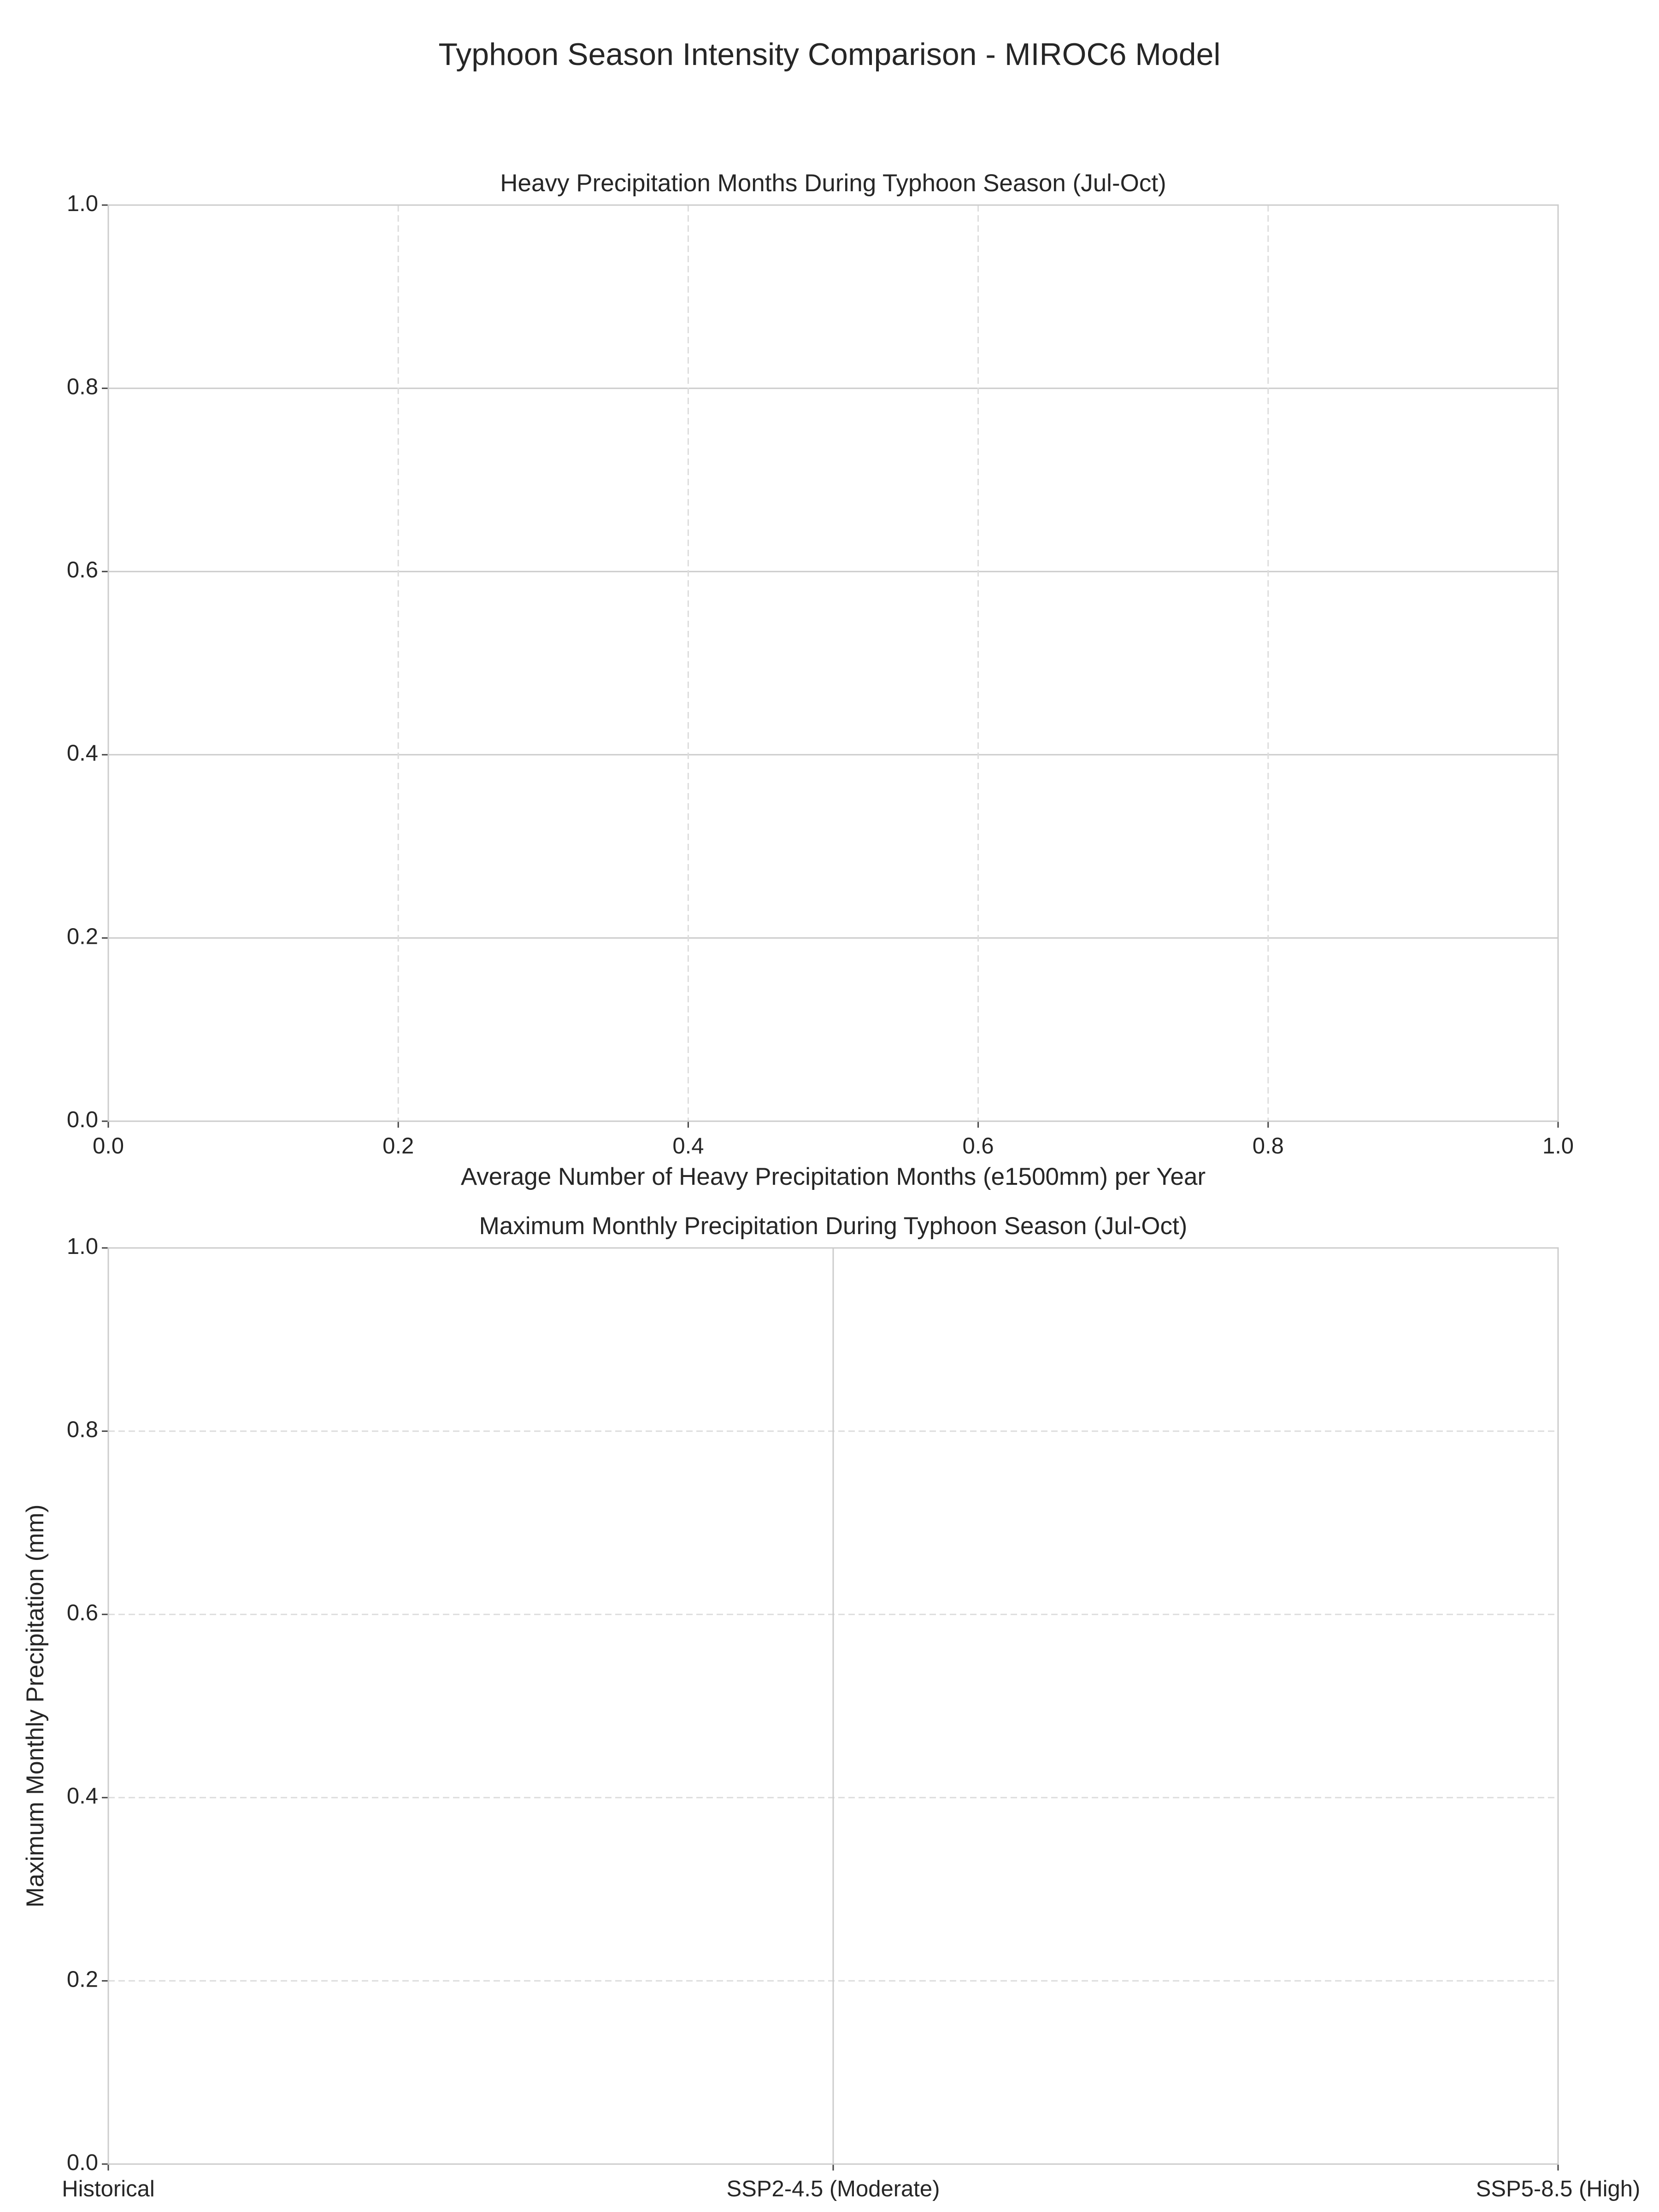 The height and width of the screenshot is (2212, 1659). Describe the element at coordinates (833, 2189) in the screenshot. I see `x-tick-label: SSP2-4.5 (Moderate)` at that location.